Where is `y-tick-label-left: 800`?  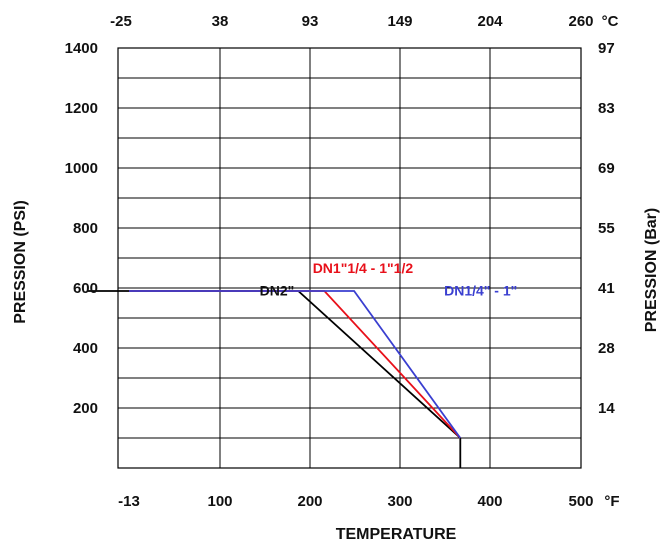 y-tick-label-left: 800 is located at coordinates (85, 228).